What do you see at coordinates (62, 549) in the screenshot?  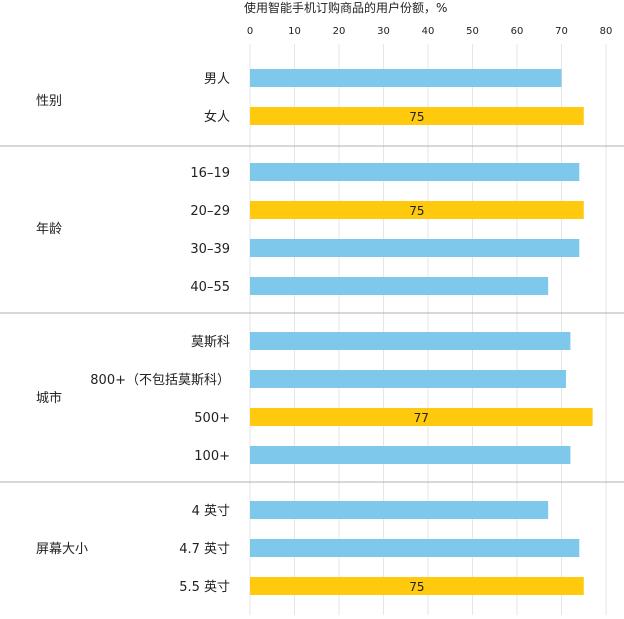 I see `group-label: 屏幕大小` at bounding box center [62, 549].